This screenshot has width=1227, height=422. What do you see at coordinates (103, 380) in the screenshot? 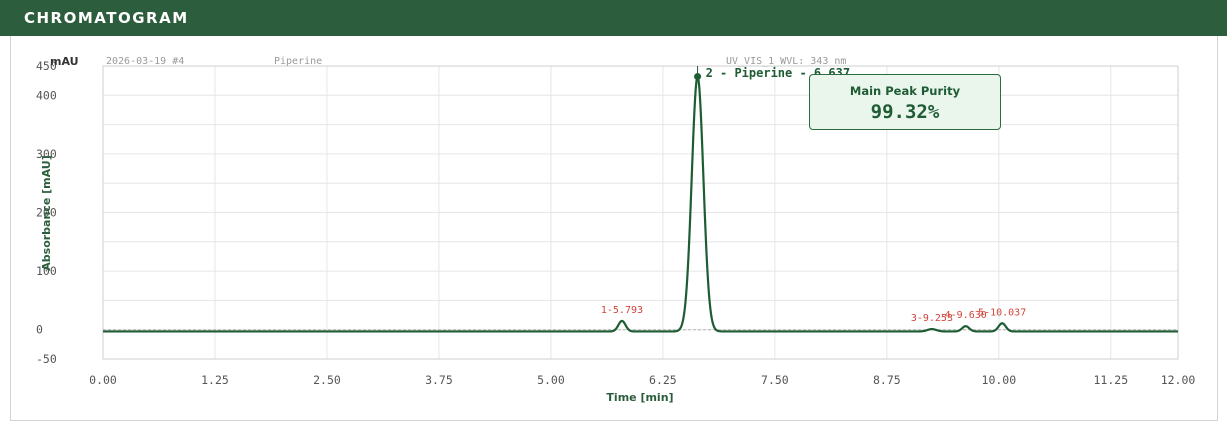
I see `x-tick-label: 0.00` at bounding box center [103, 380].